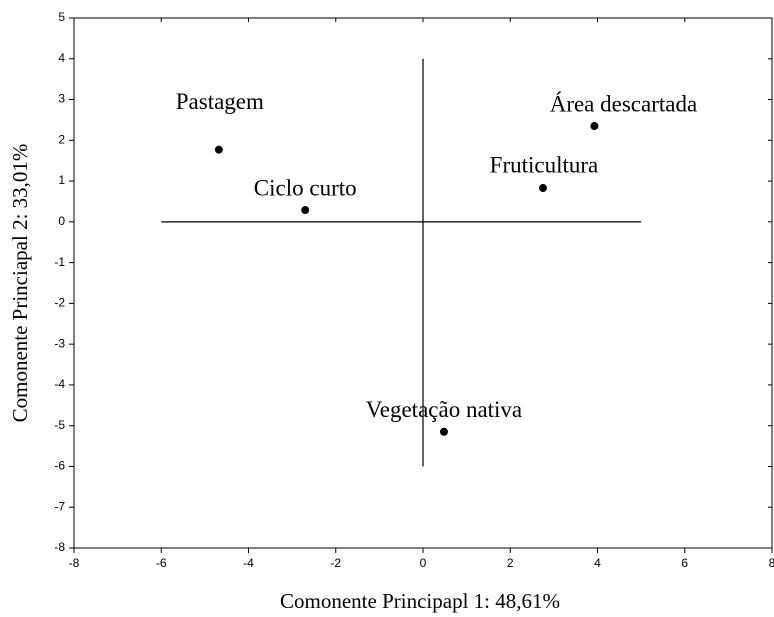 This screenshot has width=774, height=617. Describe the element at coordinates (335, 563) in the screenshot. I see `x-tick-label: -2` at that location.